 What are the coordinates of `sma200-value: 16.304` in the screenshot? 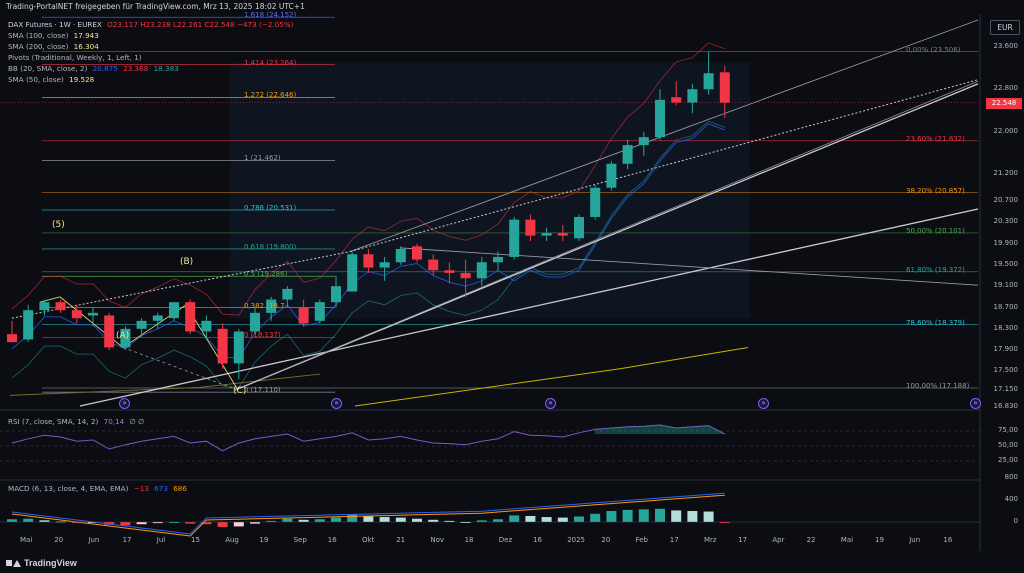 It's located at (86, 46).